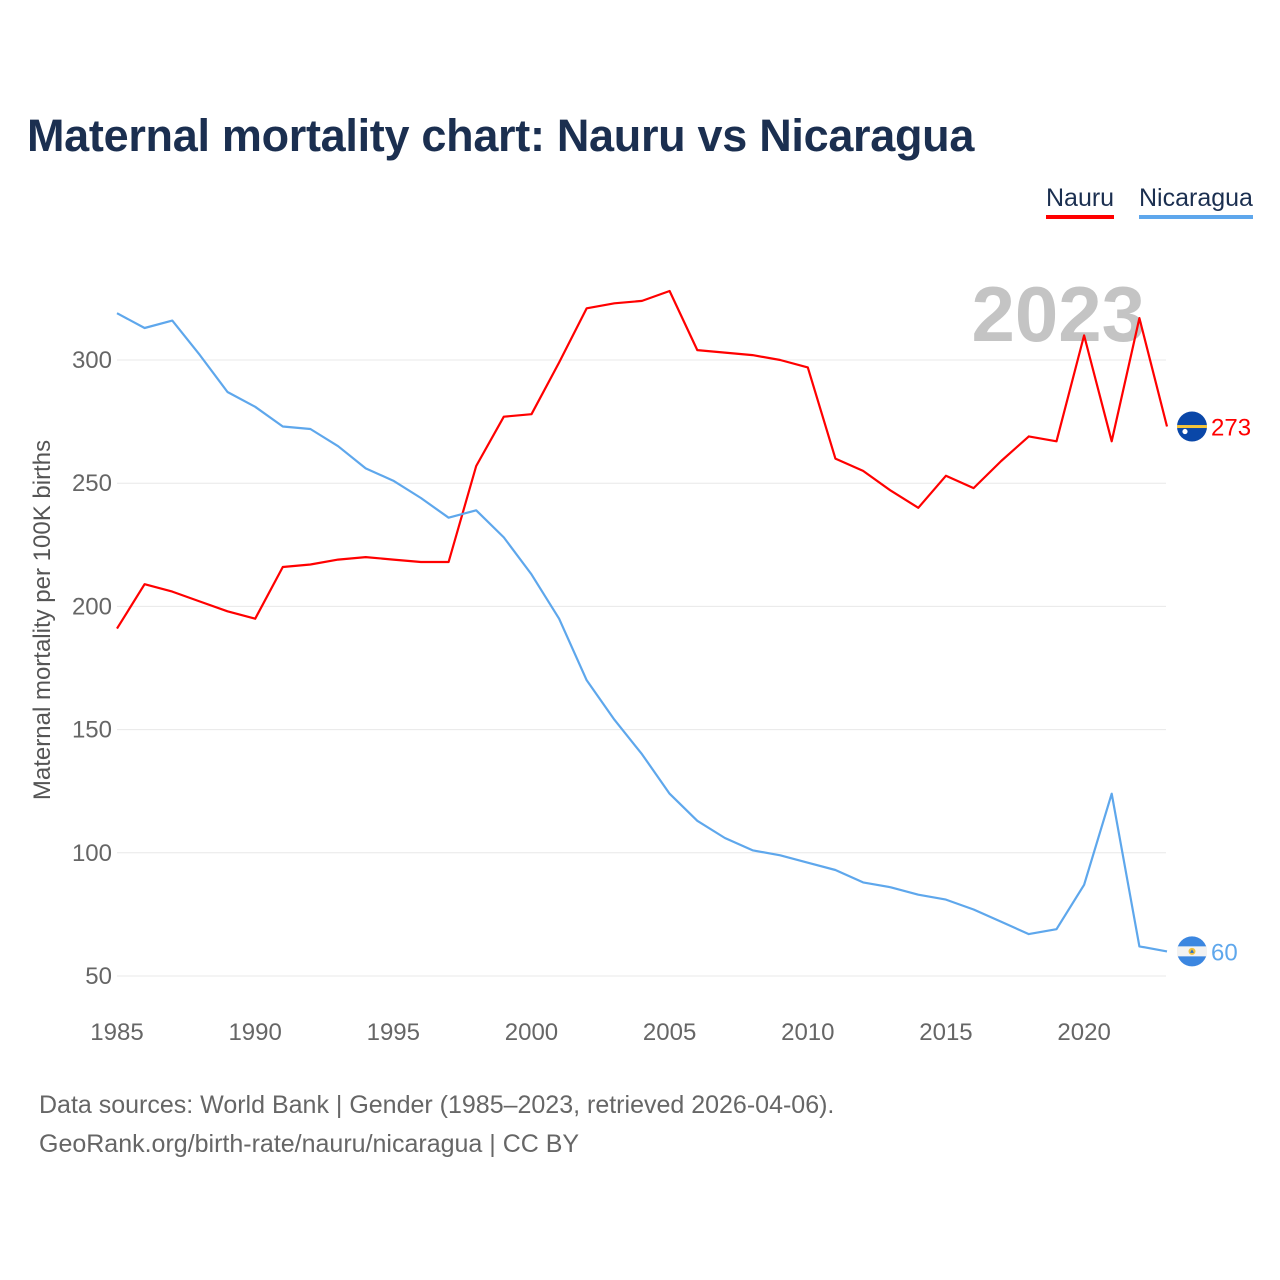 The height and width of the screenshot is (1280, 1280). Describe the element at coordinates (945, 1032) in the screenshot. I see `x-tick-label: 2015` at that location.